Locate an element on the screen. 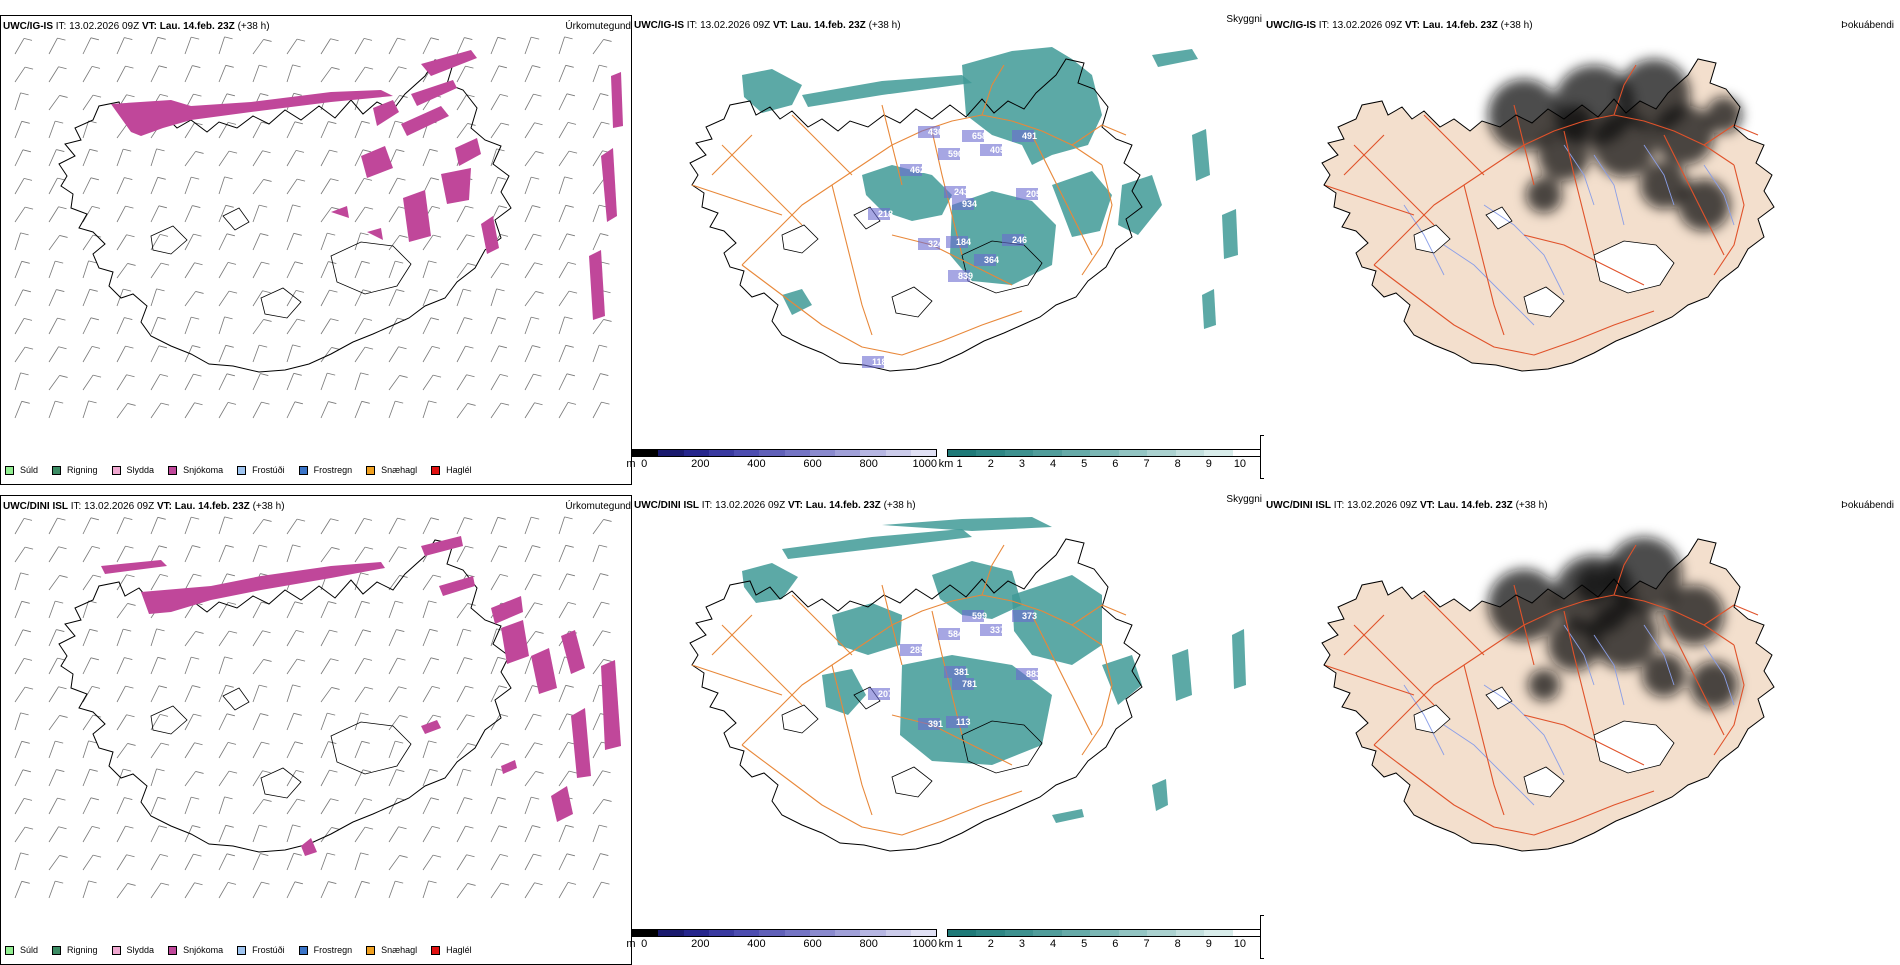 This screenshot has width=1900, height=965. legend-label: Frostúði is located at coordinates (268, 470).